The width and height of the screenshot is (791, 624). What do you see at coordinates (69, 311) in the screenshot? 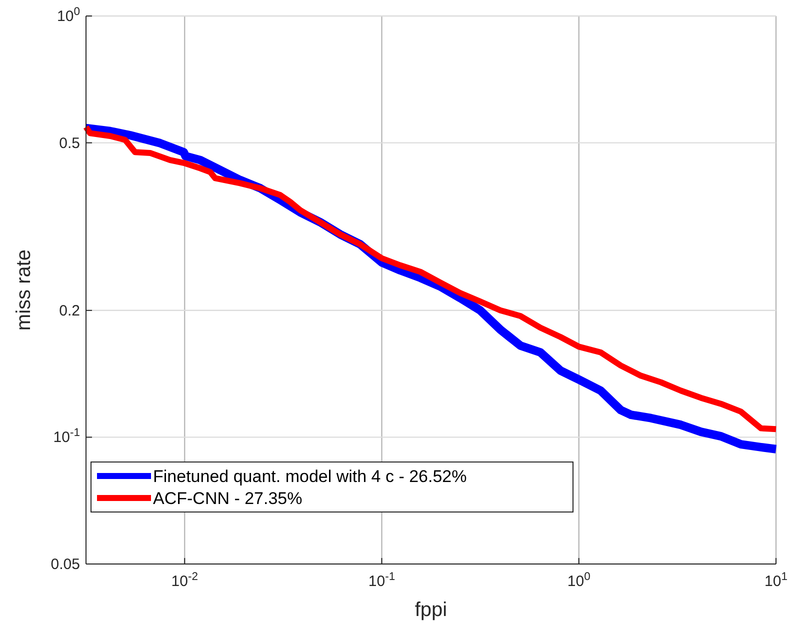
I see `y-tick-label: 0.2` at bounding box center [69, 311].